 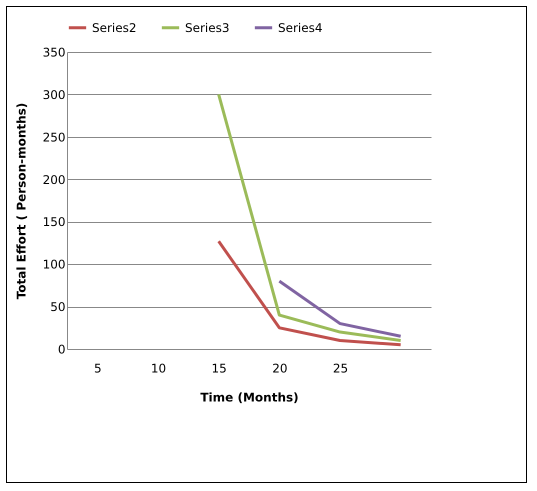 What do you see at coordinates (98, 369) in the screenshot?
I see `x-tick-label: 5` at bounding box center [98, 369].